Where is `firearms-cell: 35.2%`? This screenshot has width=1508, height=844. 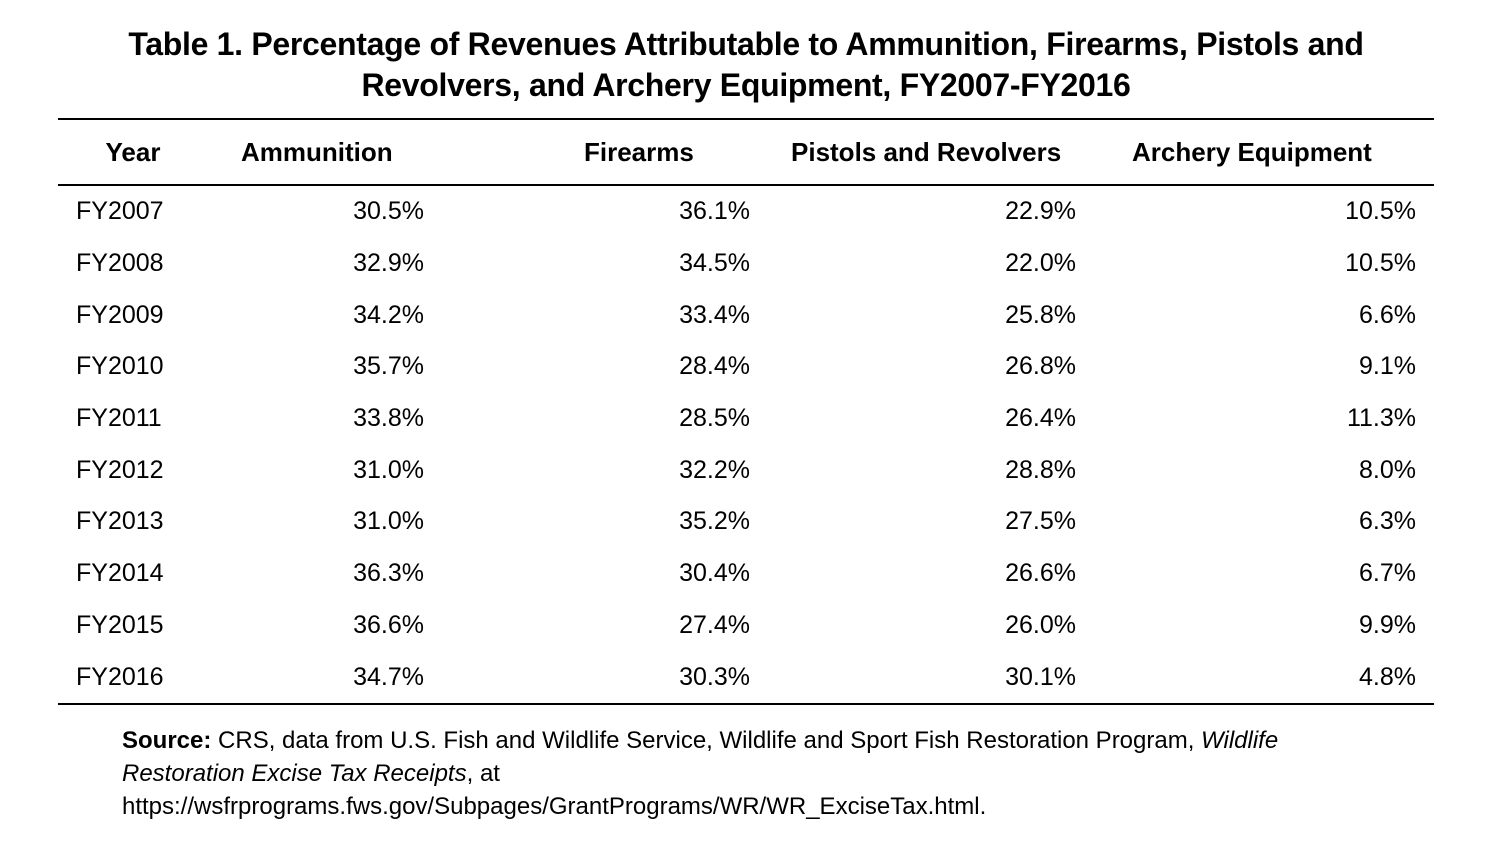 firearms-cell: 35.2% is located at coordinates (714, 521).